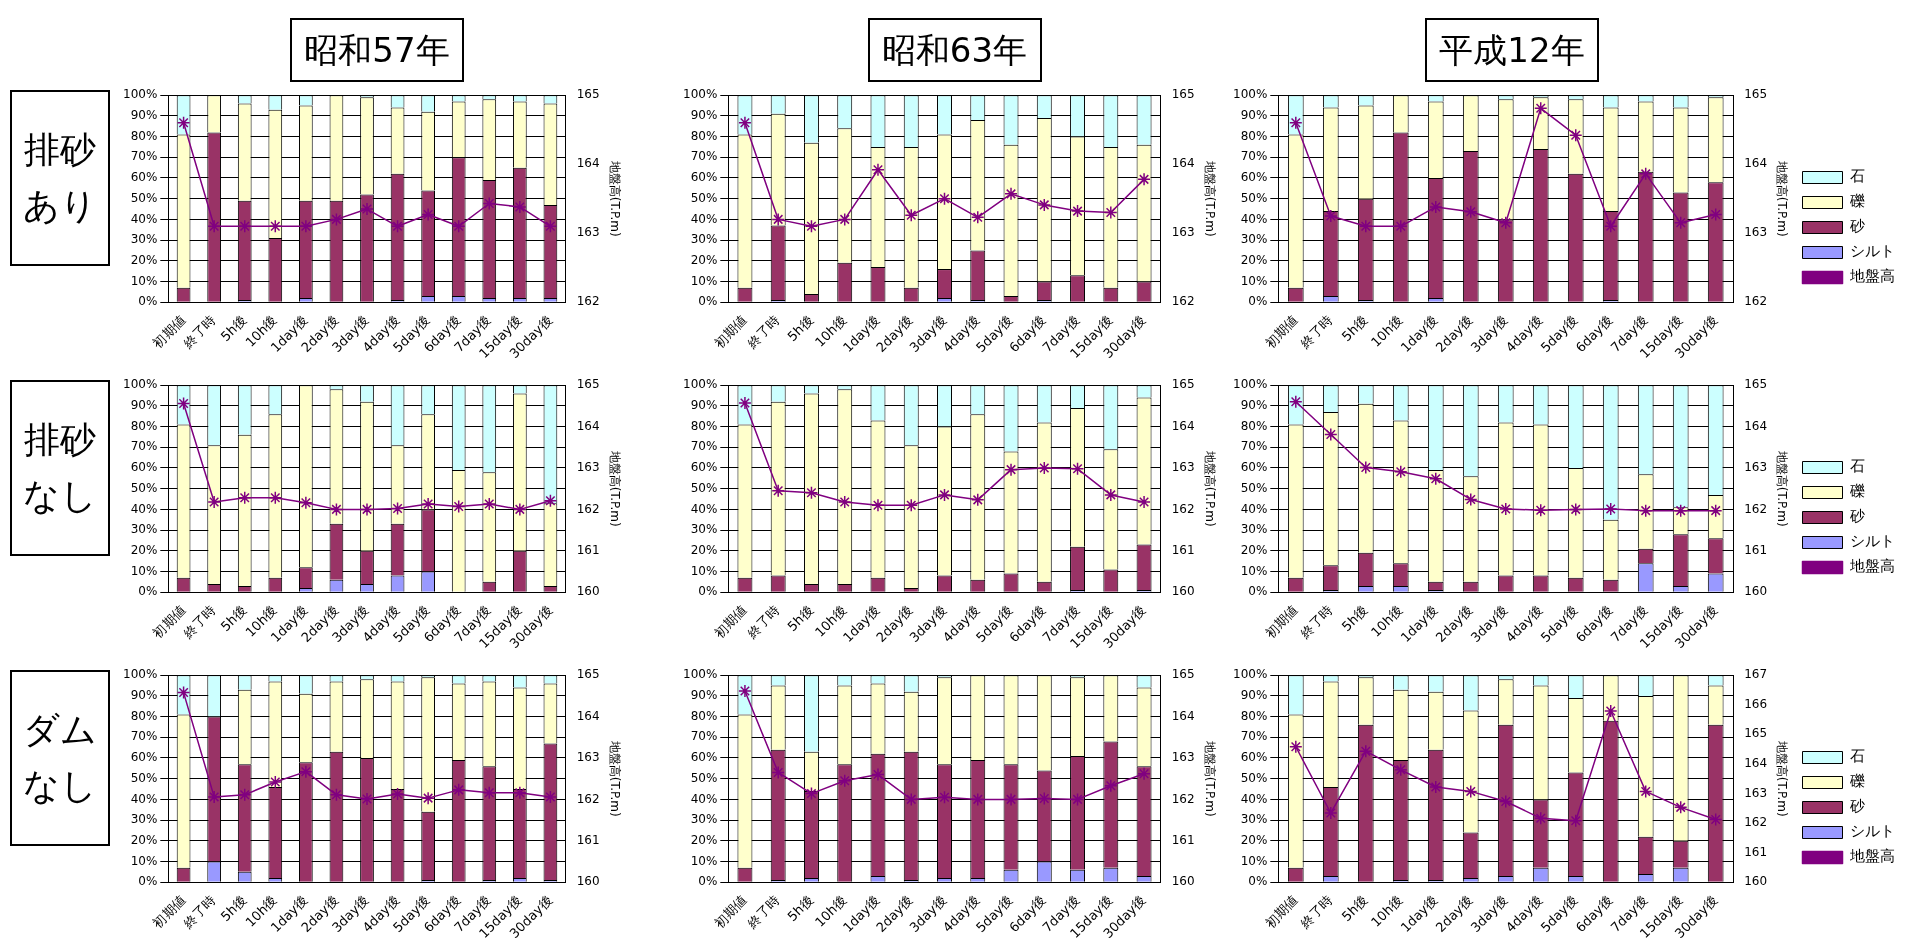 This screenshot has width=1910, height=945. I want to click on y-tick-label: 100%, so click(1250, 674).